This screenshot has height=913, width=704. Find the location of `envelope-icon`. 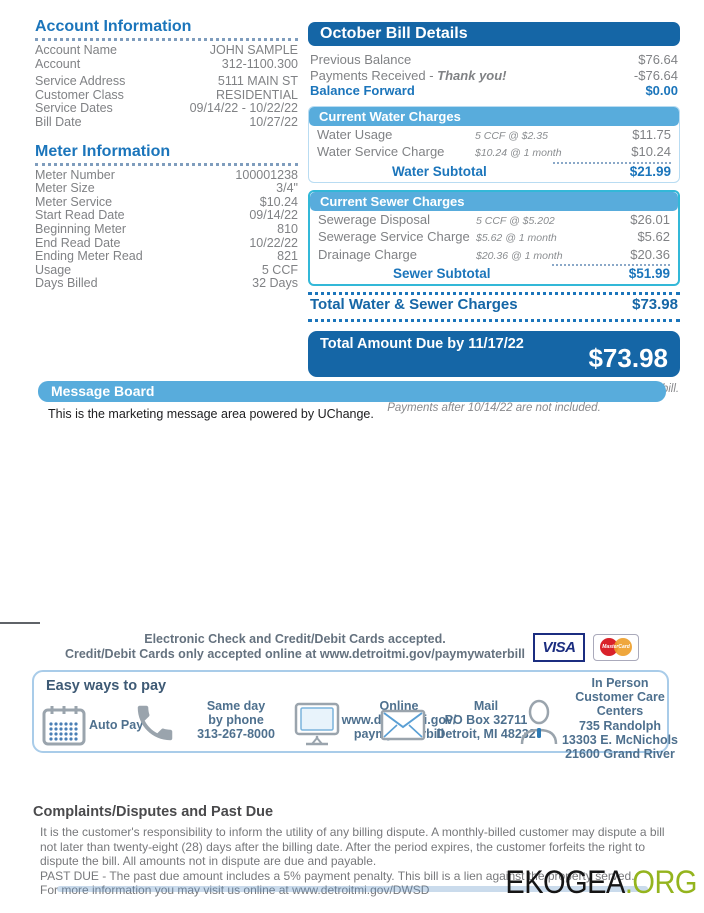

envelope-icon is located at coordinates (403, 727).